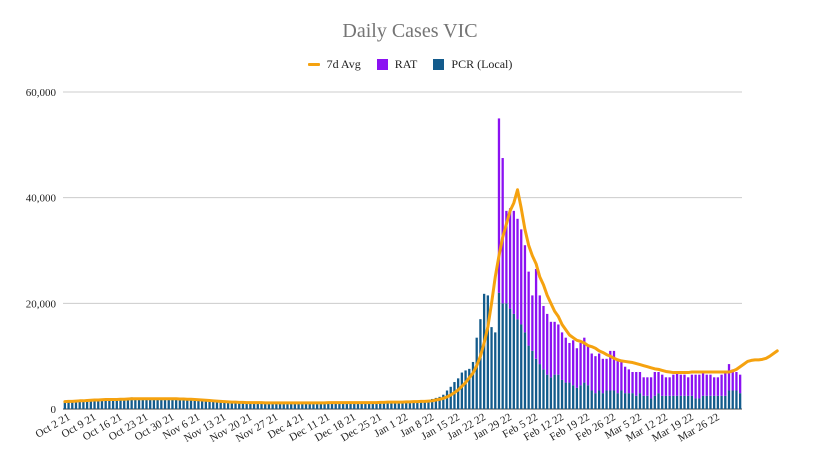 Image resolution: width=820 pixels, height=460 pixels. What do you see at coordinates (439, 64) in the screenshot?
I see `legend-swatch-pcr` at bounding box center [439, 64].